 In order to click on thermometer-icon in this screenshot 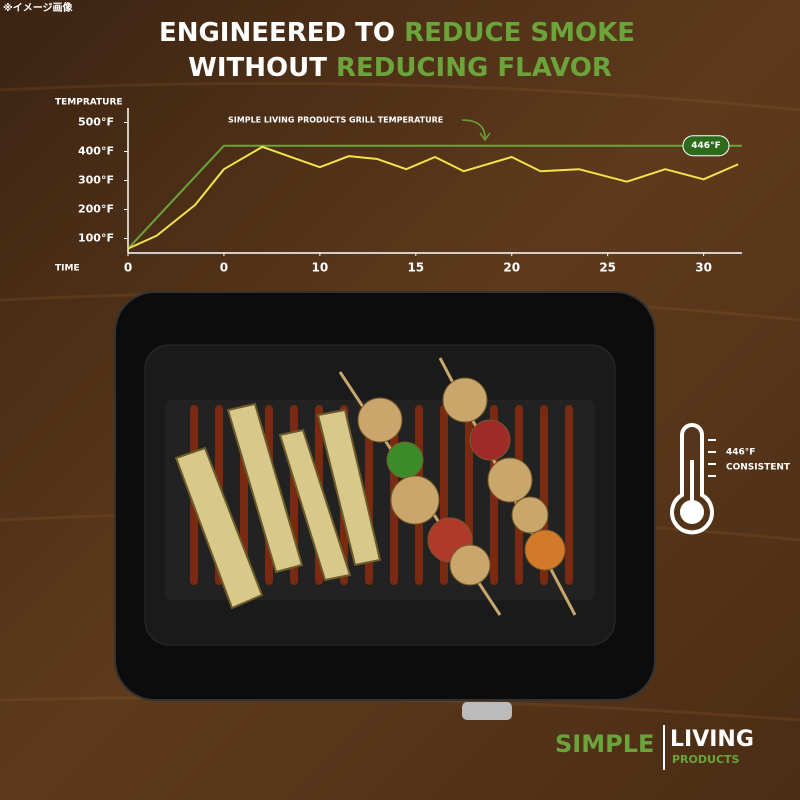, I will do `click(693, 479)`.